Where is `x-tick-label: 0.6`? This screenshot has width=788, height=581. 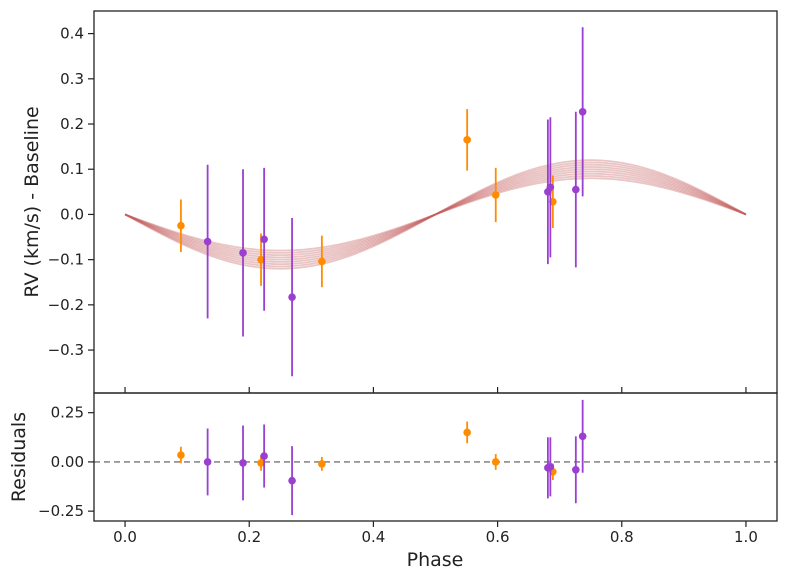 x-tick-label: 0.6 is located at coordinates (498, 537).